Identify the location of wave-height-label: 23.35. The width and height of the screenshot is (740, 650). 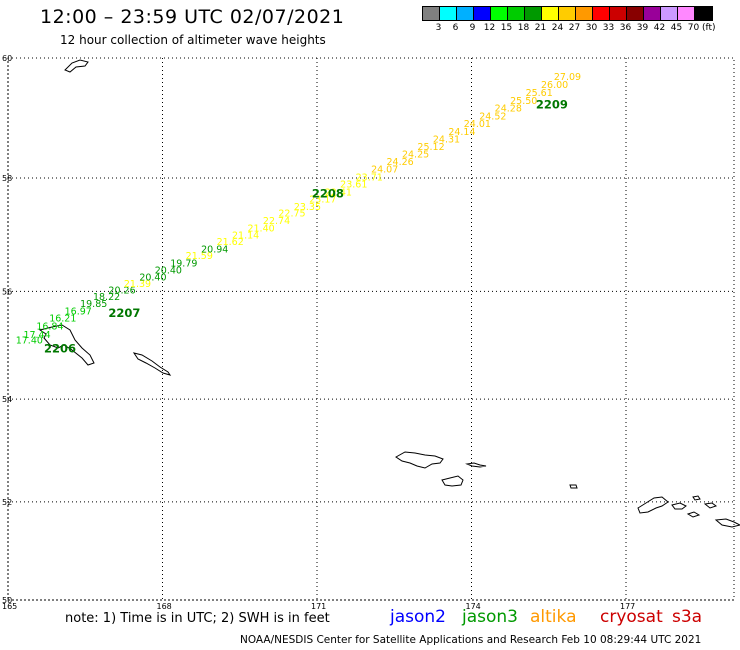
(307, 207).